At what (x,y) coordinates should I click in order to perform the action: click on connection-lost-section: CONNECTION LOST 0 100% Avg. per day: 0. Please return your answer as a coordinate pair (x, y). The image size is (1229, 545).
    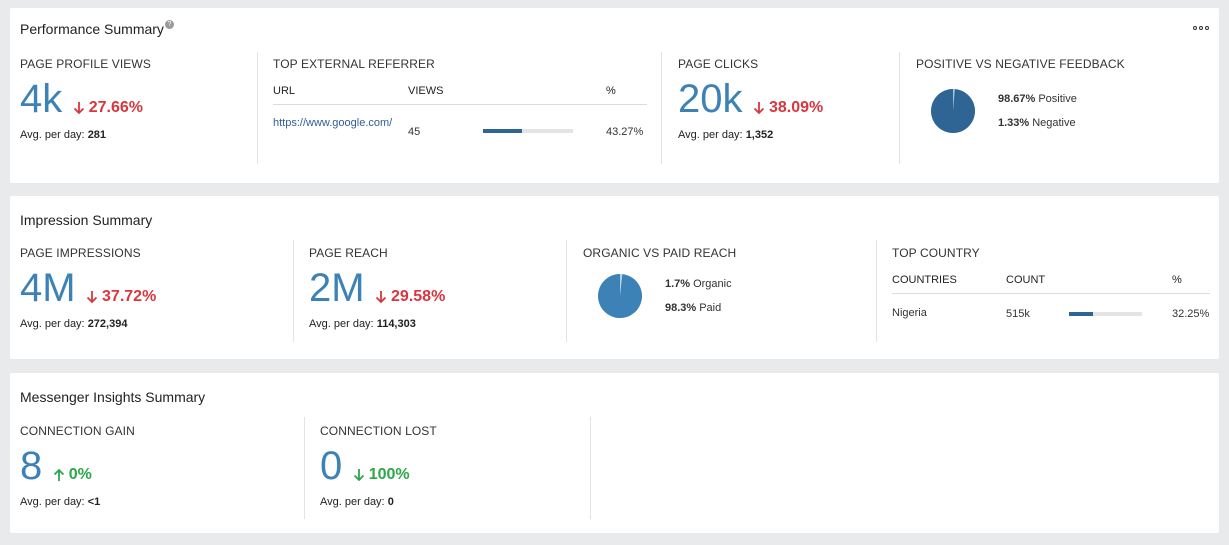
    Looking at the image, I should click on (378, 466).